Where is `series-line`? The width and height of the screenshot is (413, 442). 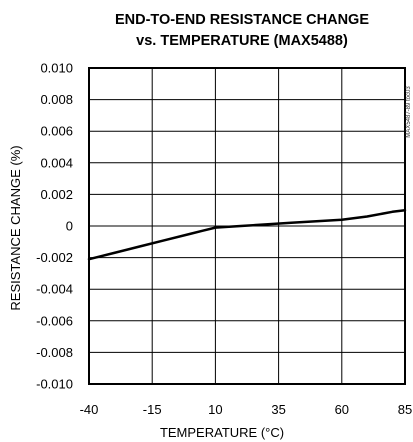 series-line is located at coordinates (247, 234).